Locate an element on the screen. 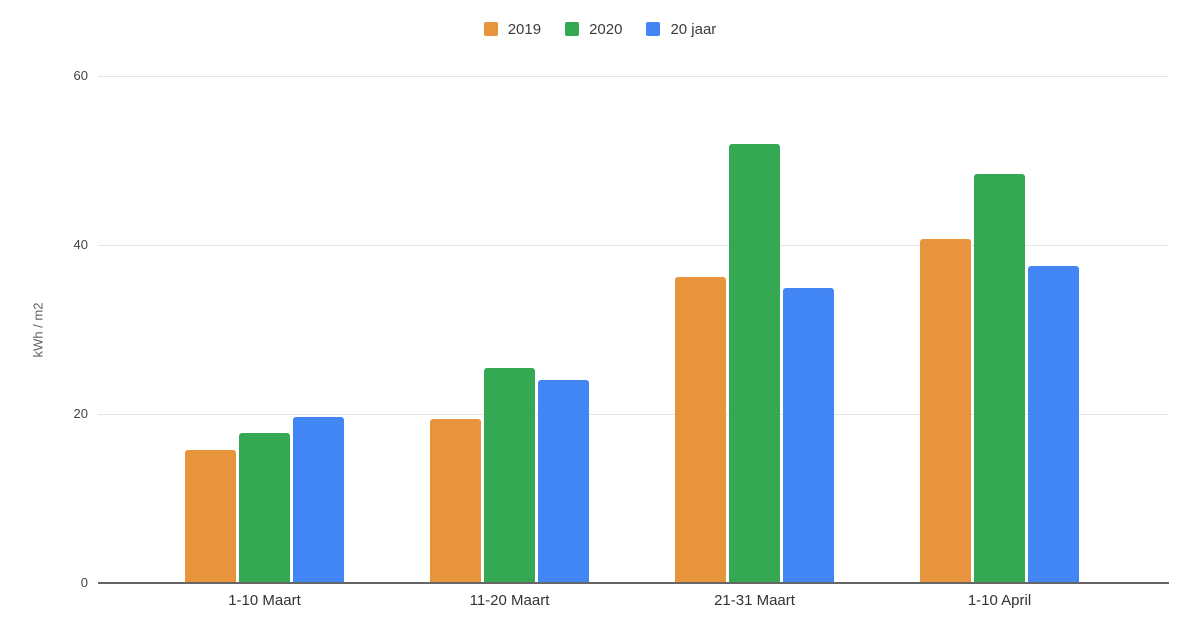 The image size is (1200, 641). bar-20-jaar-1-10-april is located at coordinates (1053, 424).